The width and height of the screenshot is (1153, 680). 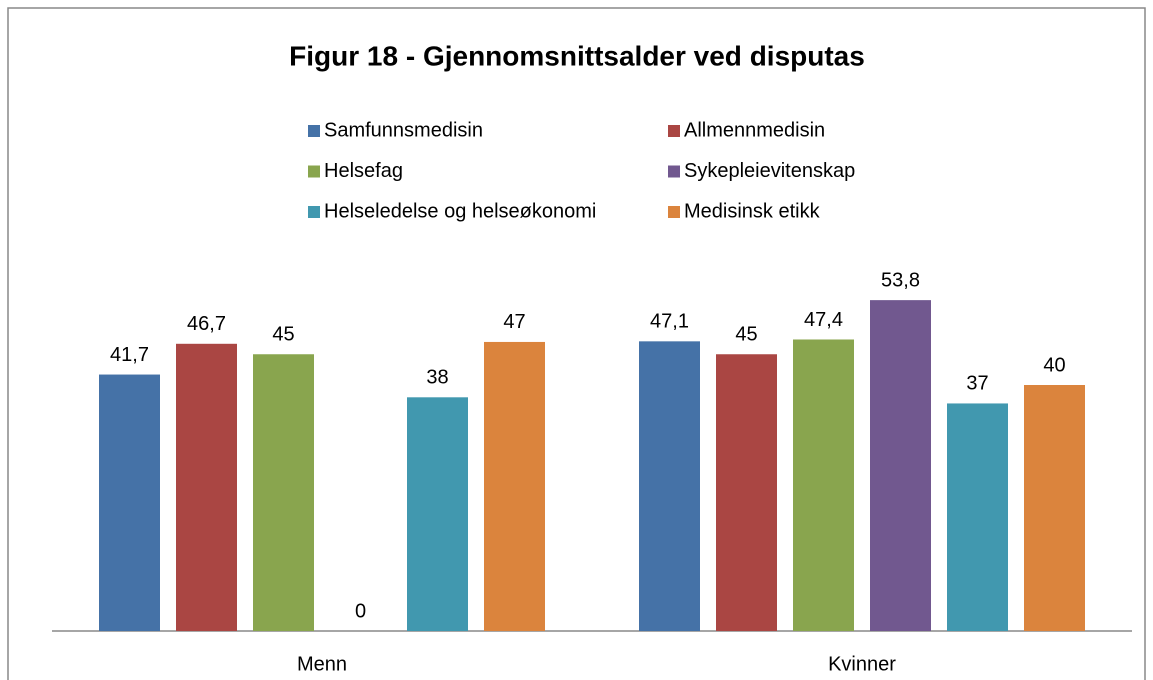 I want to click on legend-label: Allmennmedisin, so click(x=754, y=130).